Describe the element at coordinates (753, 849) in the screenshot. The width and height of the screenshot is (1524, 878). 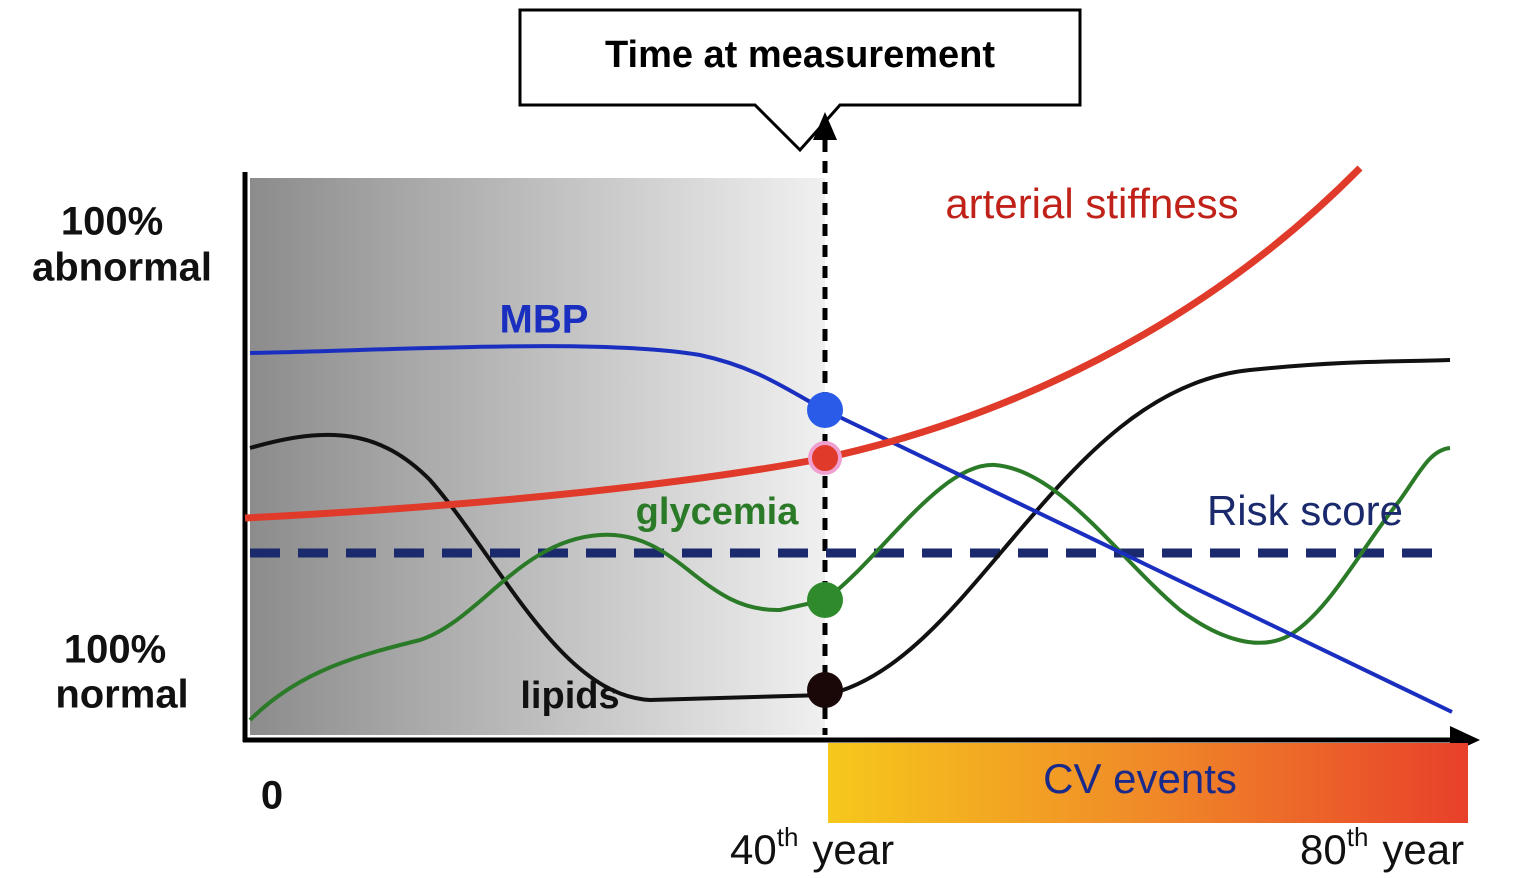
I see `x-start-number: 40` at that location.